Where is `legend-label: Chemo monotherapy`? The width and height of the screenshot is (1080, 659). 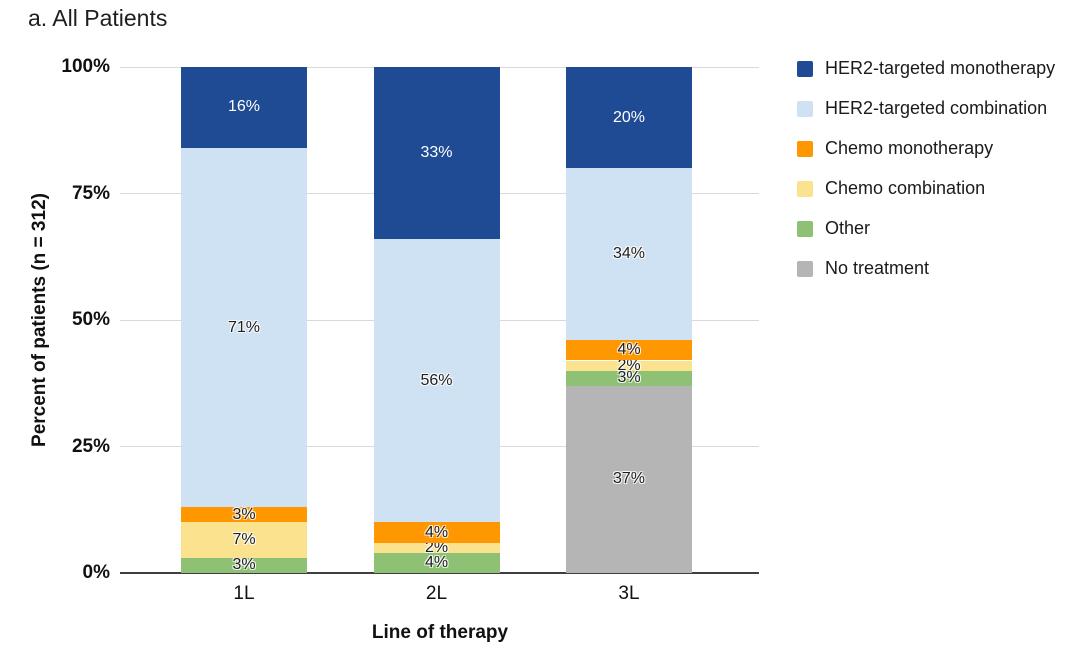 legend-label: Chemo monotherapy is located at coordinates (909, 148).